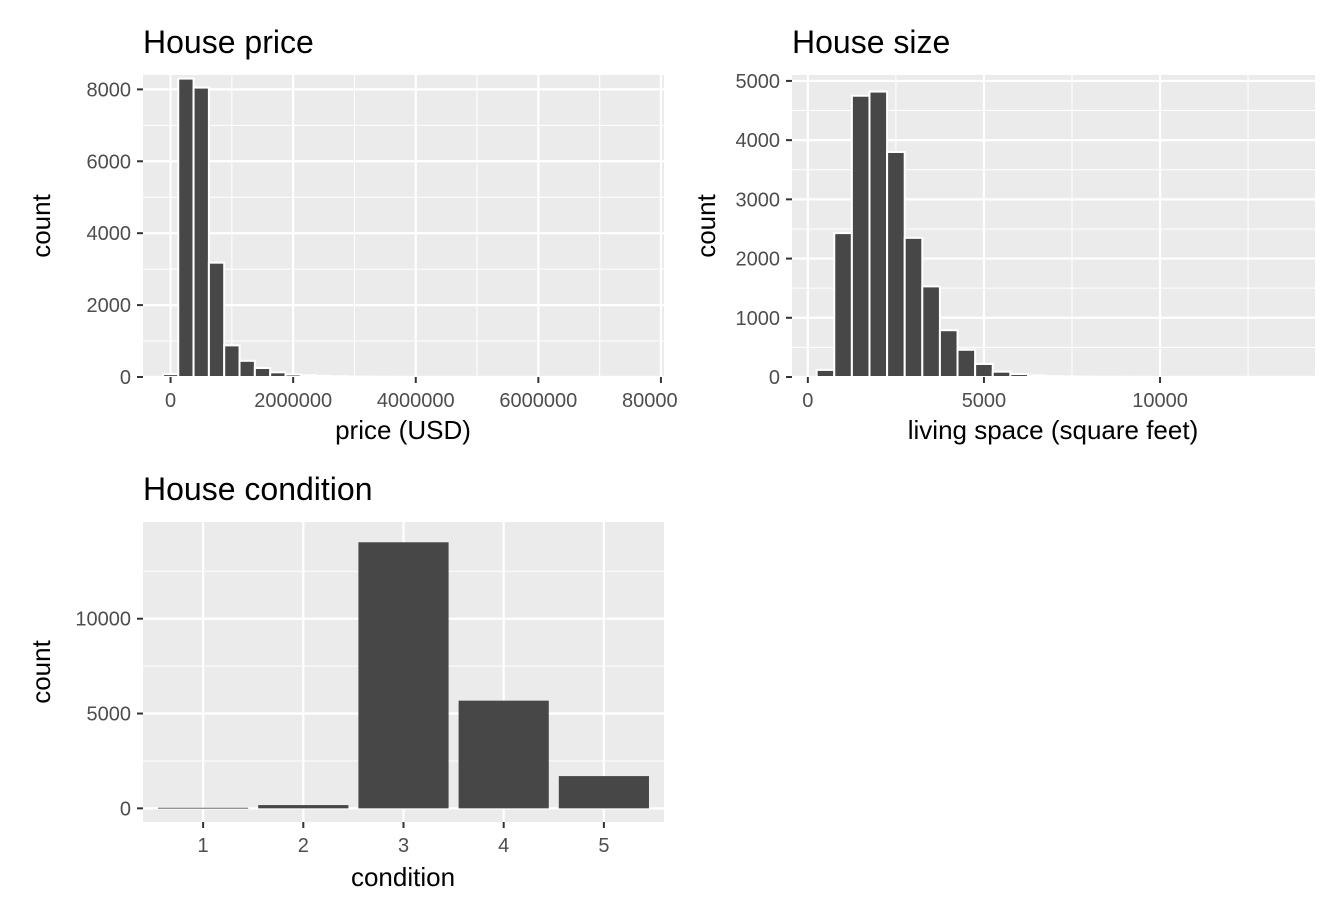 The image size is (1344, 921). I want to click on y-axis: 0 5000 10000, so click(109, 714).